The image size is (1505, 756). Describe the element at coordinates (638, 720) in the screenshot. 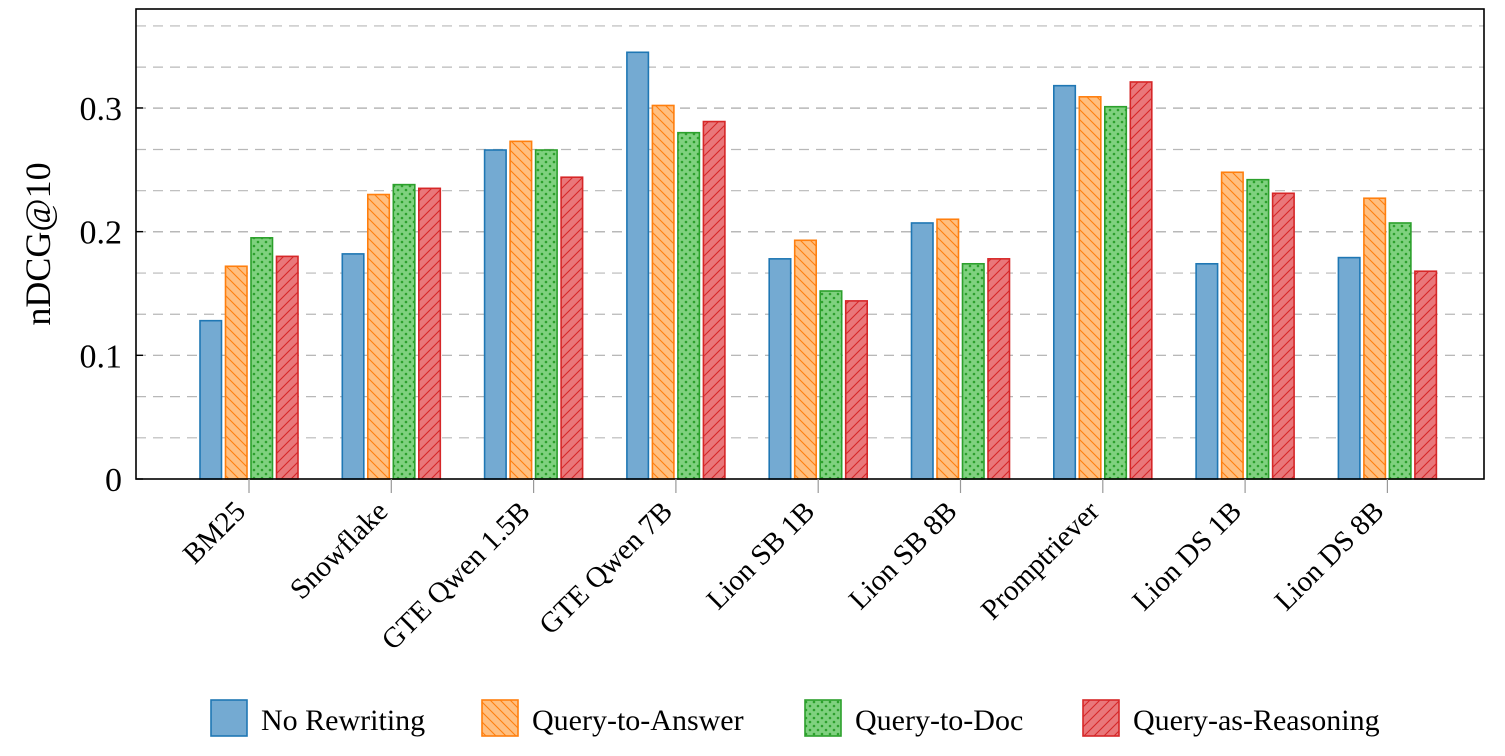

I see `legend-label: Query-to-Answer` at that location.